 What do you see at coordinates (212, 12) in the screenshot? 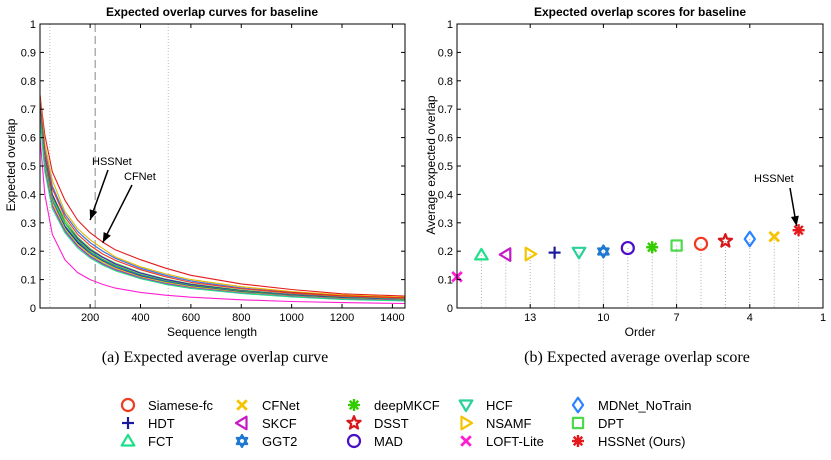
I see `left-chart-title: Expected overlap curves for baseline` at bounding box center [212, 12].